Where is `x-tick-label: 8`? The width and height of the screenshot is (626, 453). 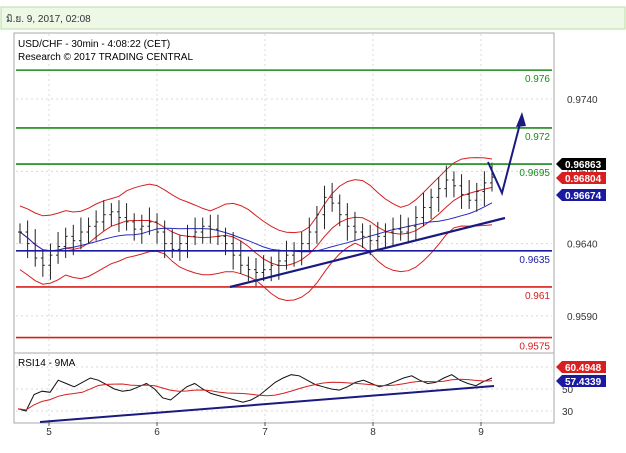 x-tick-label: 8 is located at coordinates (373, 432).